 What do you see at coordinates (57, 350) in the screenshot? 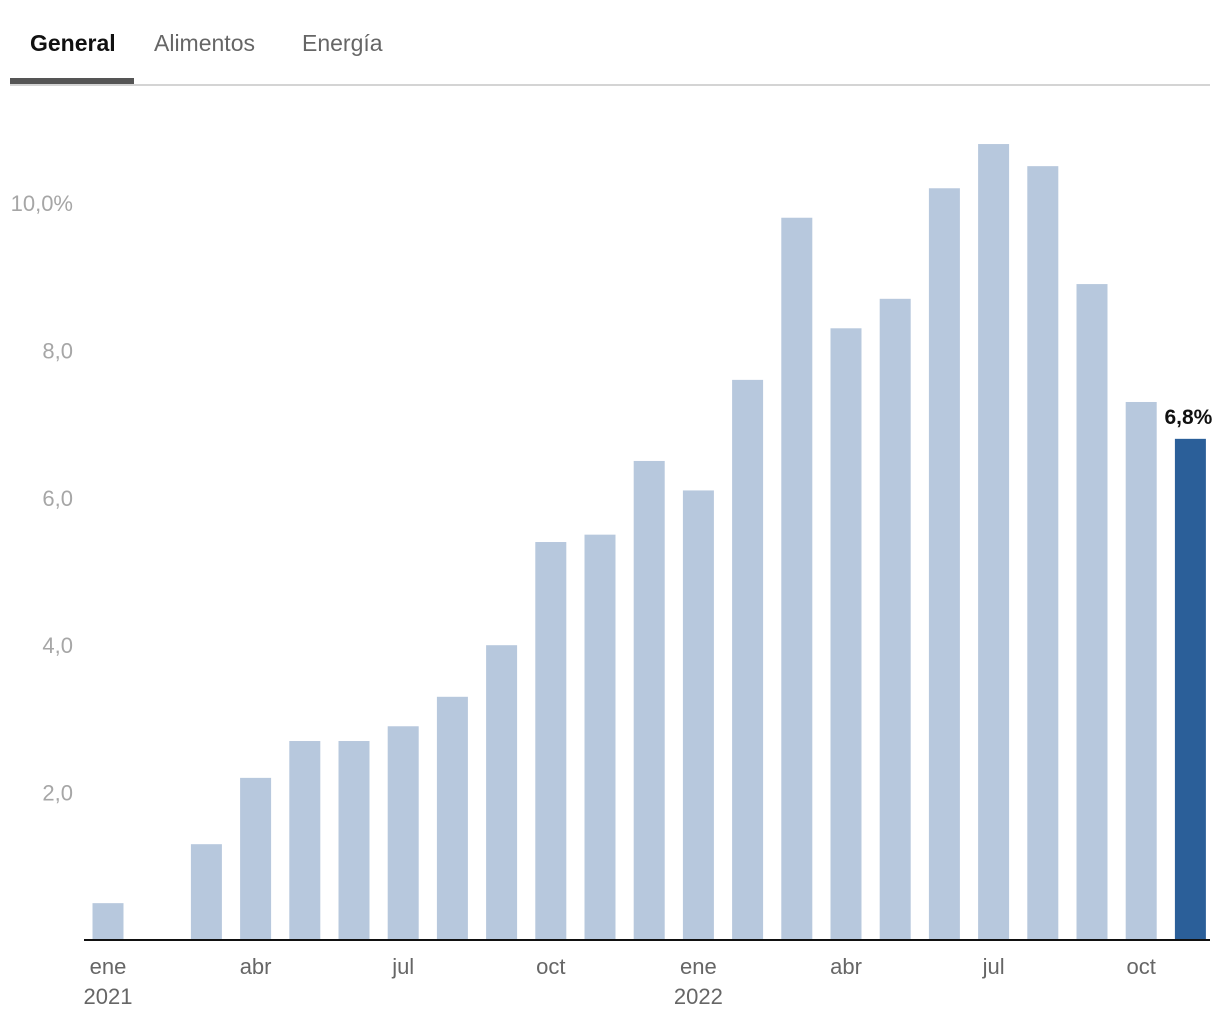
I see `y-tick-label: 8,0` at bounding box center [57, 350].